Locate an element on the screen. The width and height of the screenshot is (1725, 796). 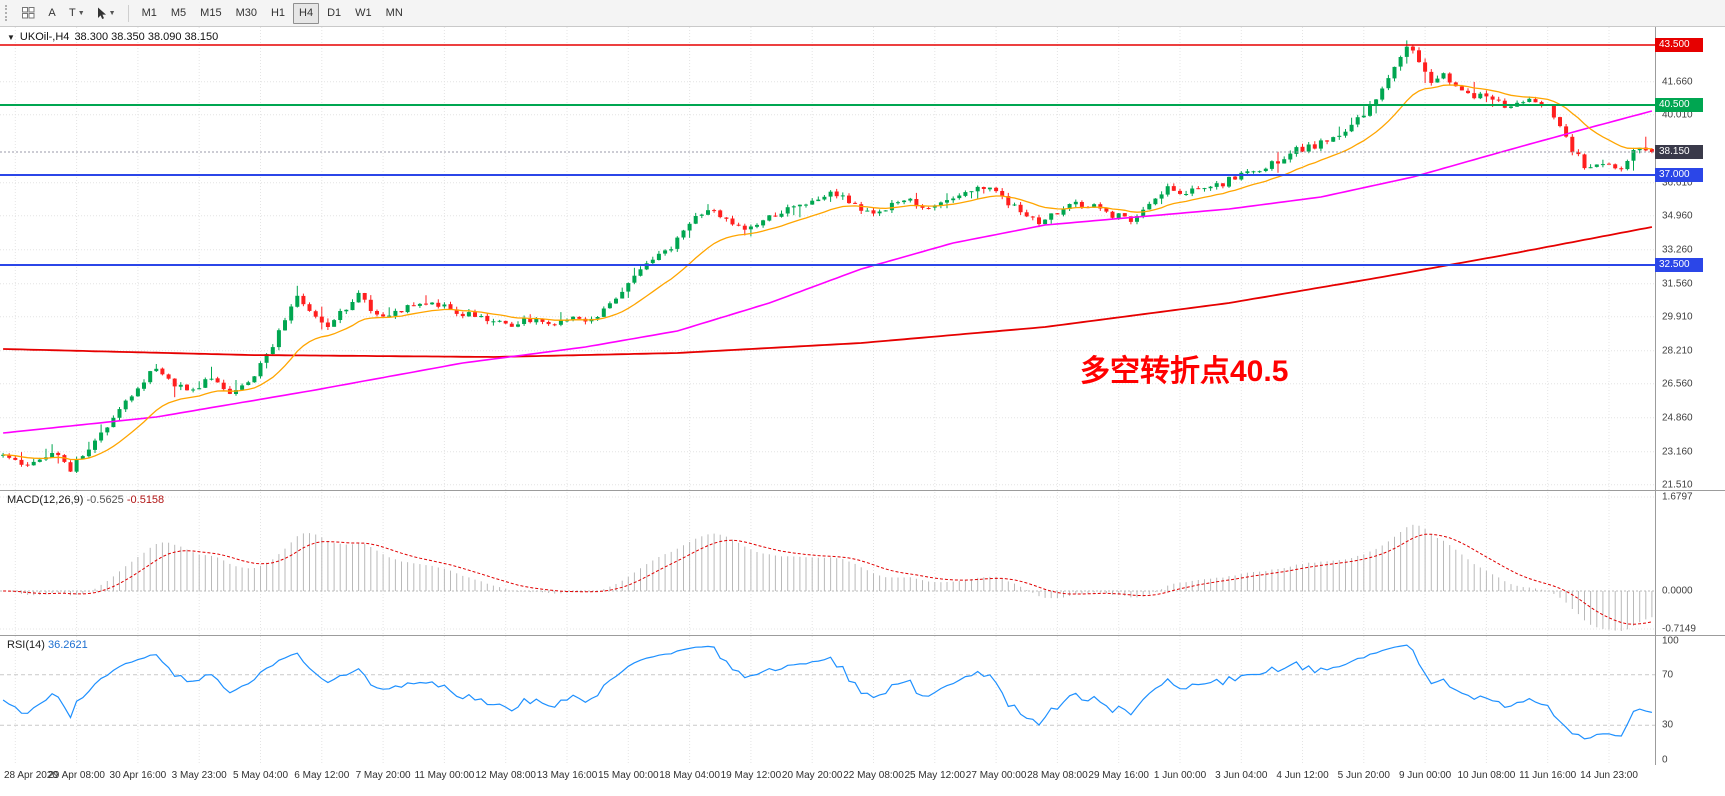
timeframe-button-d1: D1 is located at coordinates (334, 13).